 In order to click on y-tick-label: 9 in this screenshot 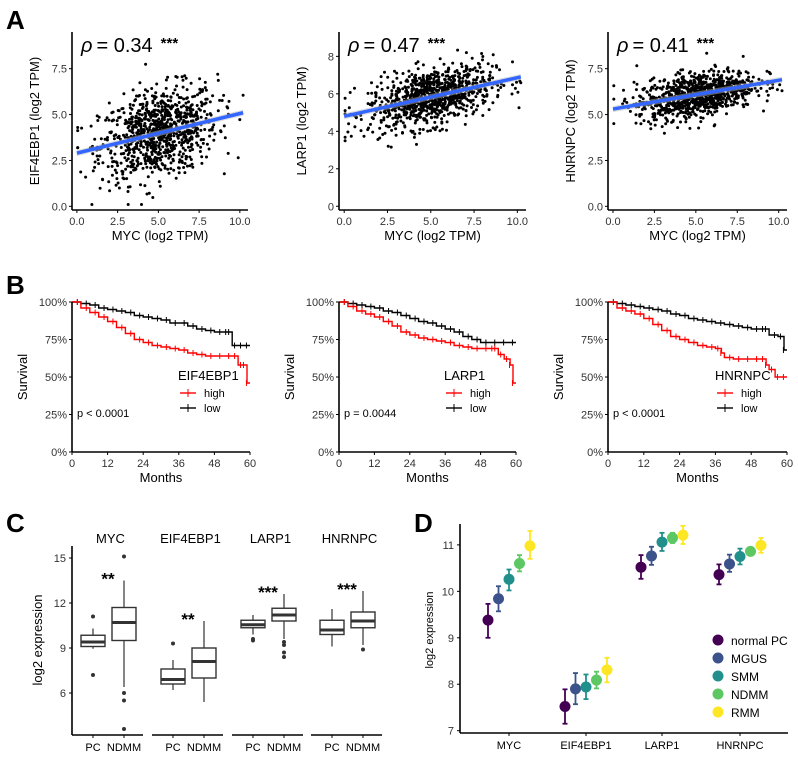, I will do `click(63, 649)`.